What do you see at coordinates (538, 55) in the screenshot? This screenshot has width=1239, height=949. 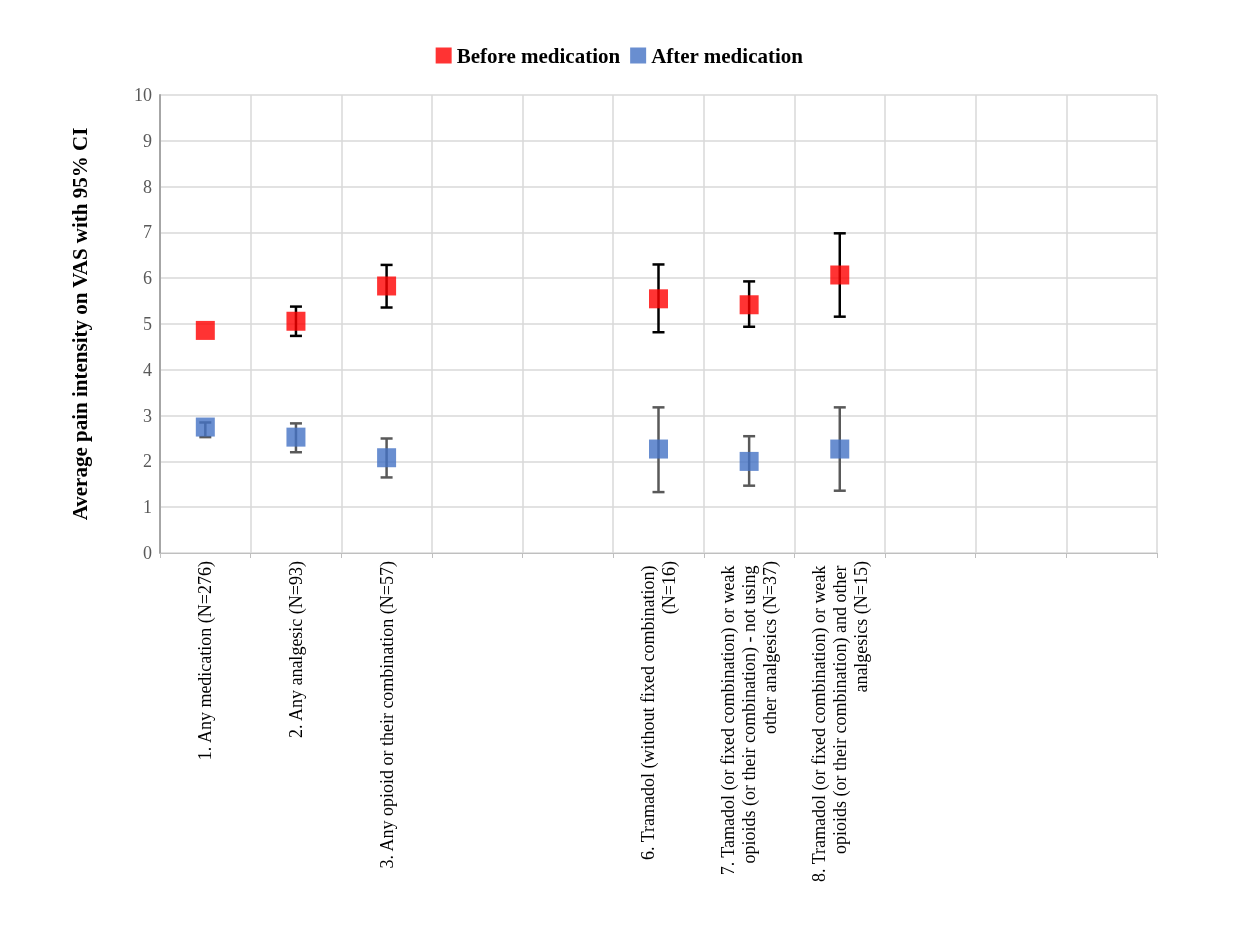 I see `legend-label: Before medication` at bounding box center [538, 55].